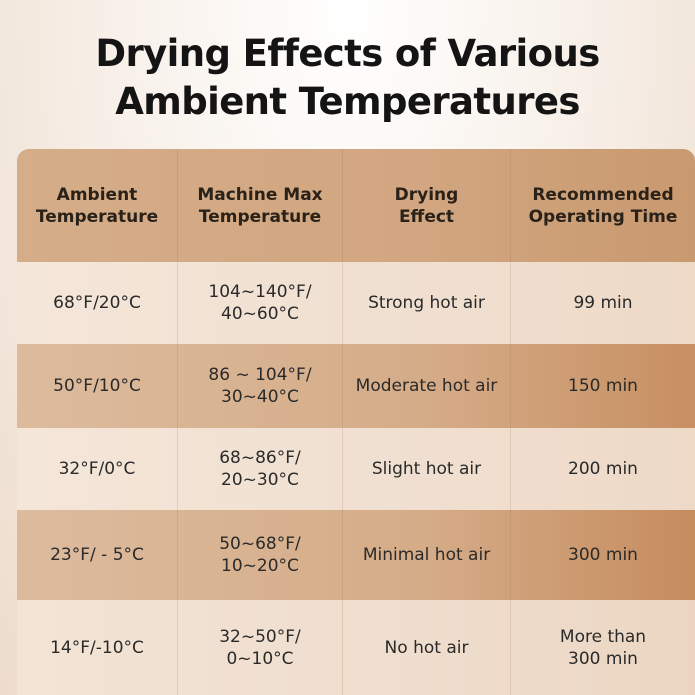 This screenshot has width=695, height=695. Describe the element at coordinates (603, 469) in the screenshot. I see `operating-time-cell: 200 min` at that location.